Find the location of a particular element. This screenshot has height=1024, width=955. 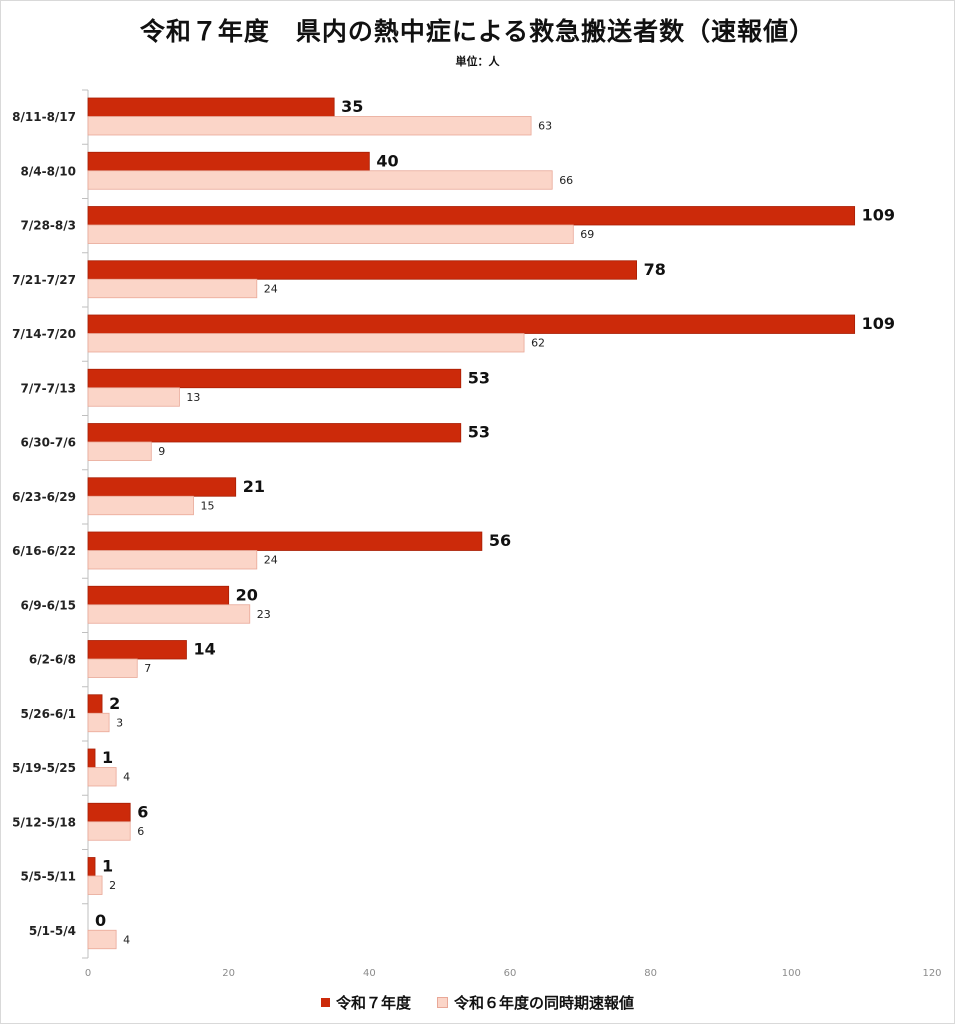

category-label: 8/4-8/10 is located at coordinates (49, 171).